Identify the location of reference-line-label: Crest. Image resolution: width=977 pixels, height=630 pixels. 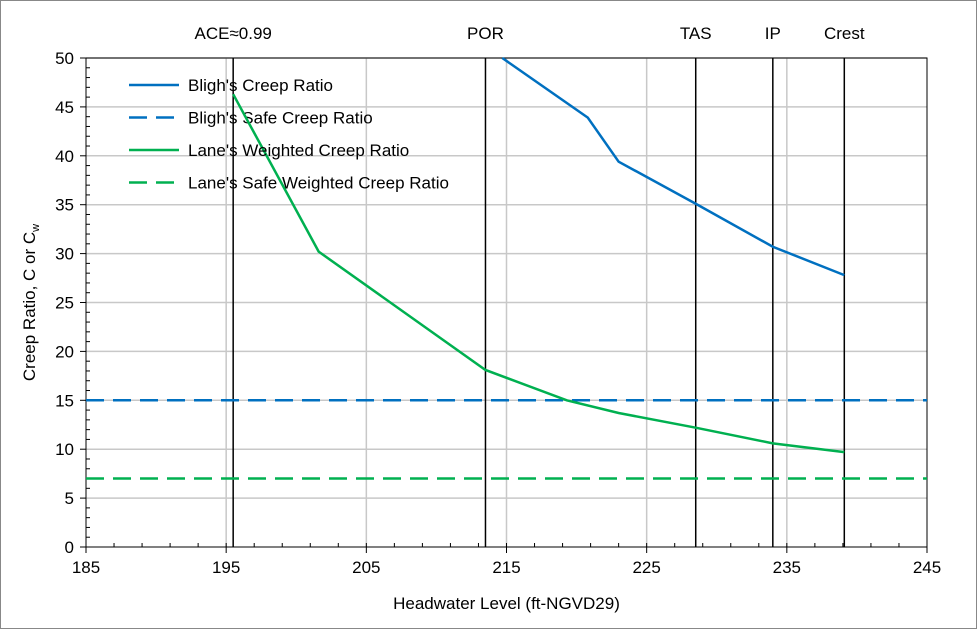
(844, 33).